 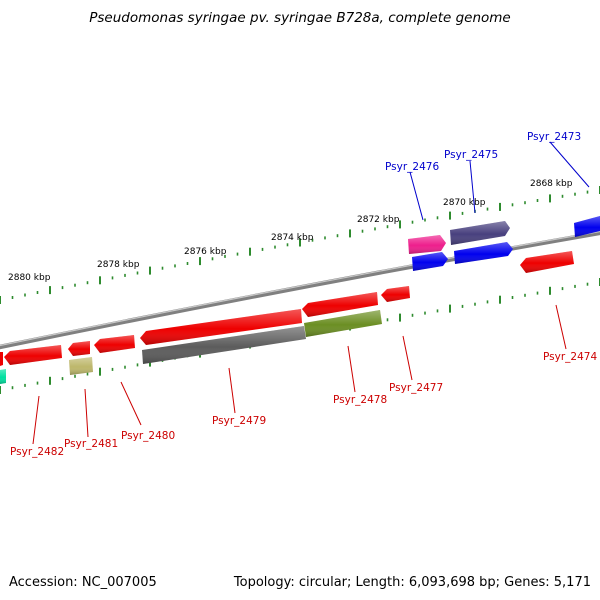 I want to click on gene-psyr-2481-khaki, so click(x=81, y=366).